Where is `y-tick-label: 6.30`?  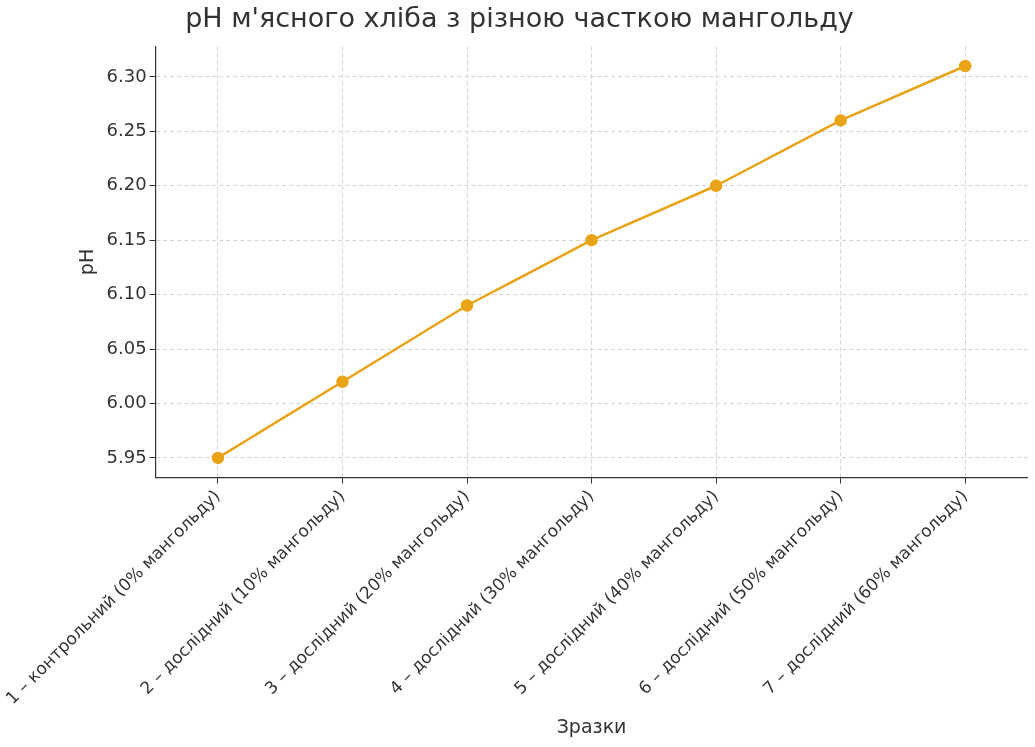 y-tick-label: 6.30 is located at coordinates (126, 75).